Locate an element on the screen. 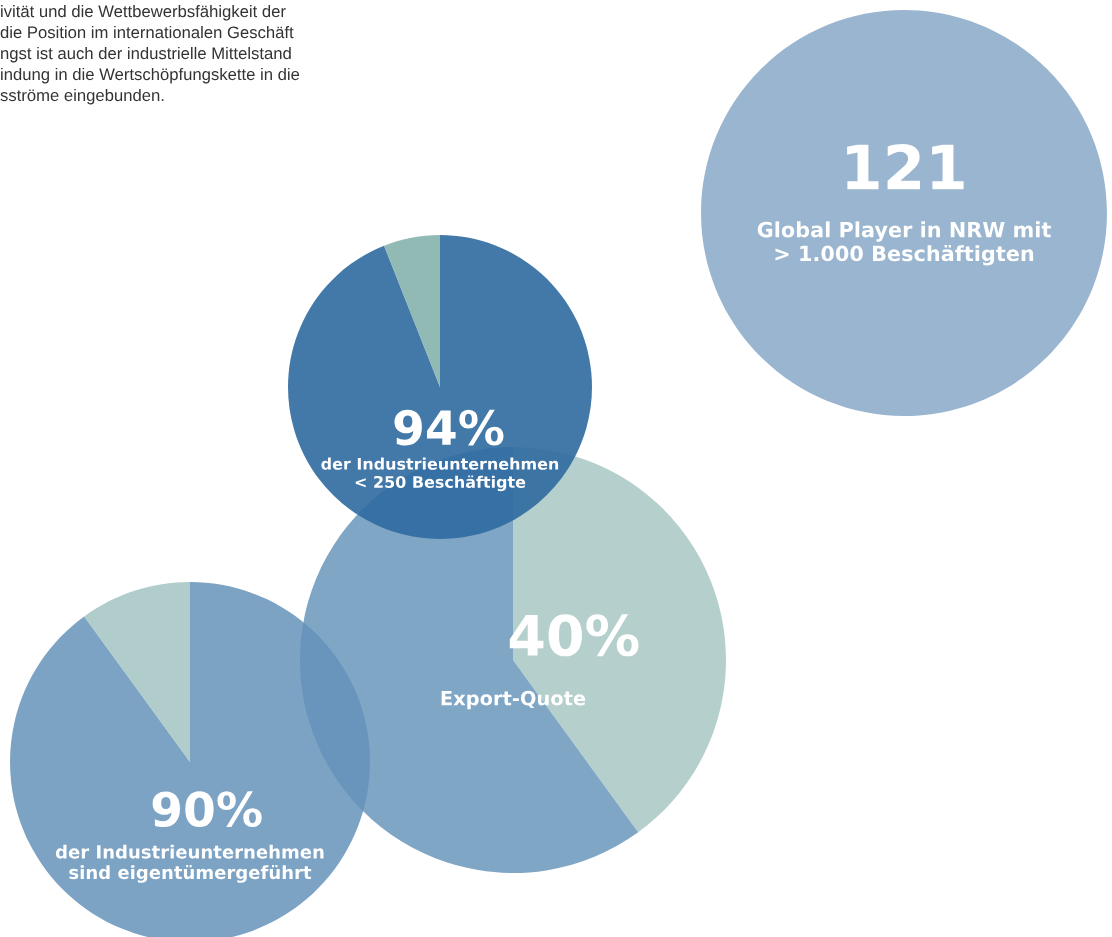 The image size is (1112, 937). data-label: 90% is located at coordinates (207, 809).